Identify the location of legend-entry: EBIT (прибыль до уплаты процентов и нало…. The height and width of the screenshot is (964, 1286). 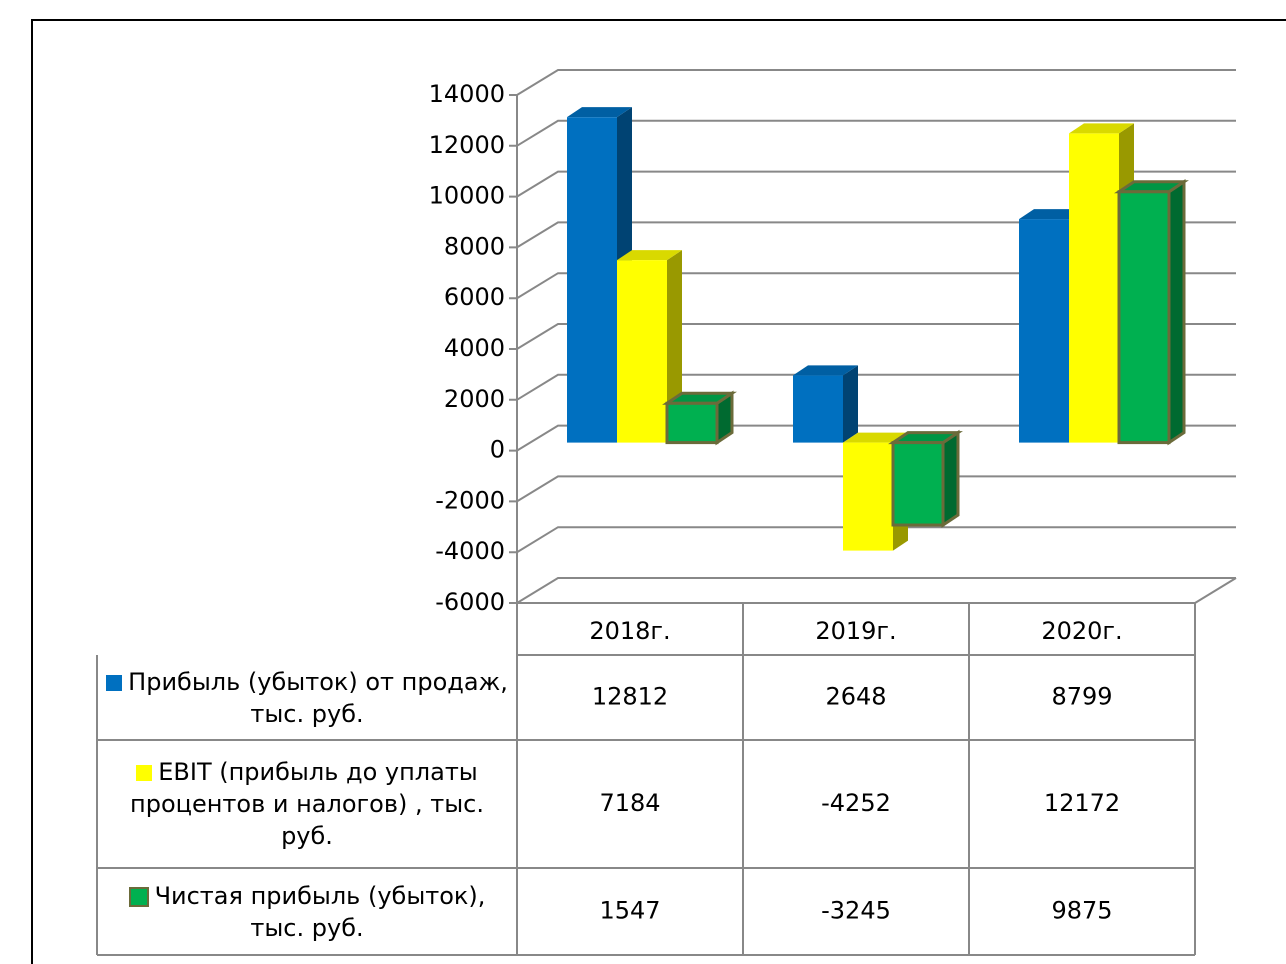
(307, 804).